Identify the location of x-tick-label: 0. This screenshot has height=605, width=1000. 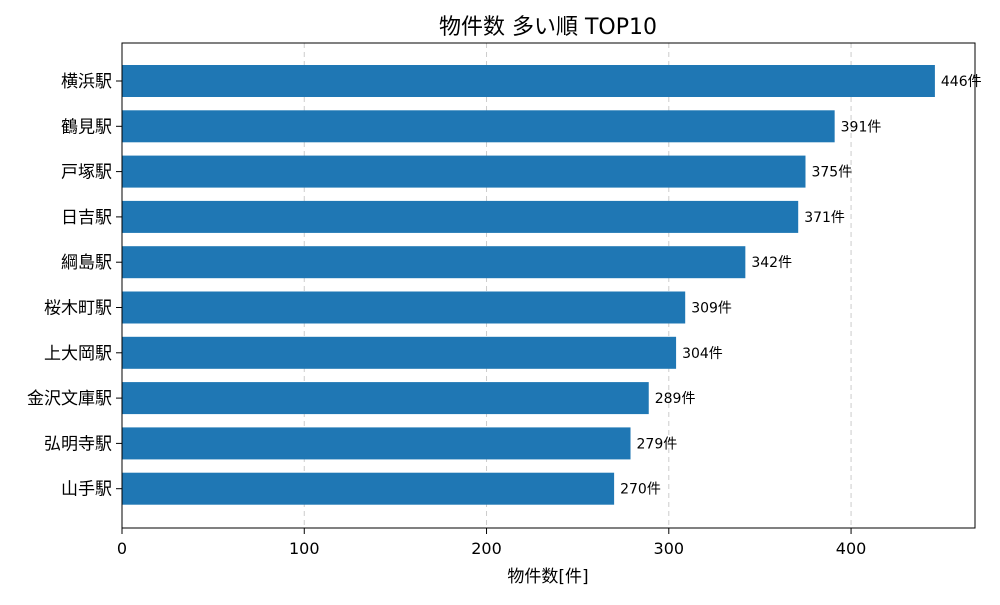
(122, 548).